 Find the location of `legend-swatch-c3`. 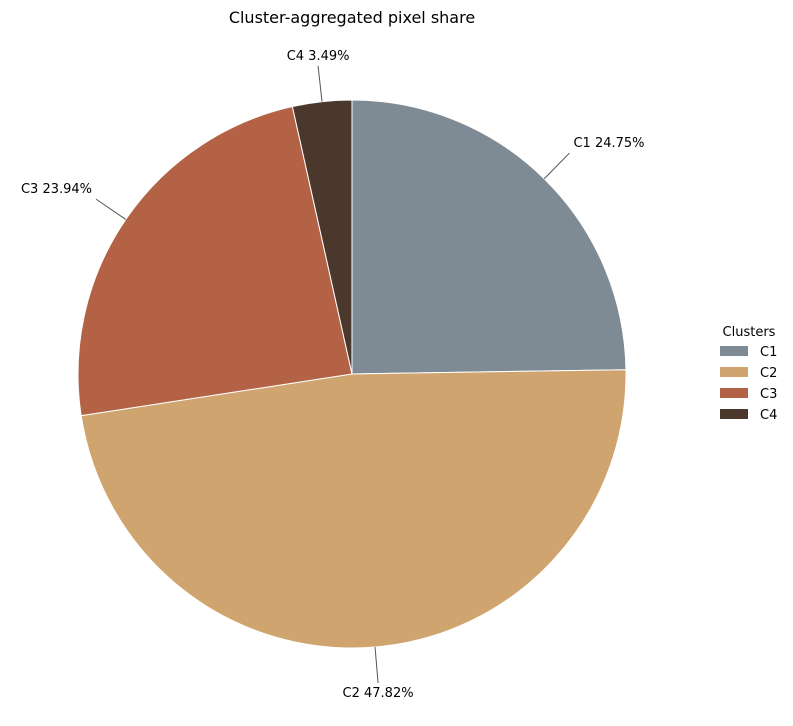

legend-swatch-c3 is located at coordinates (734, 393).